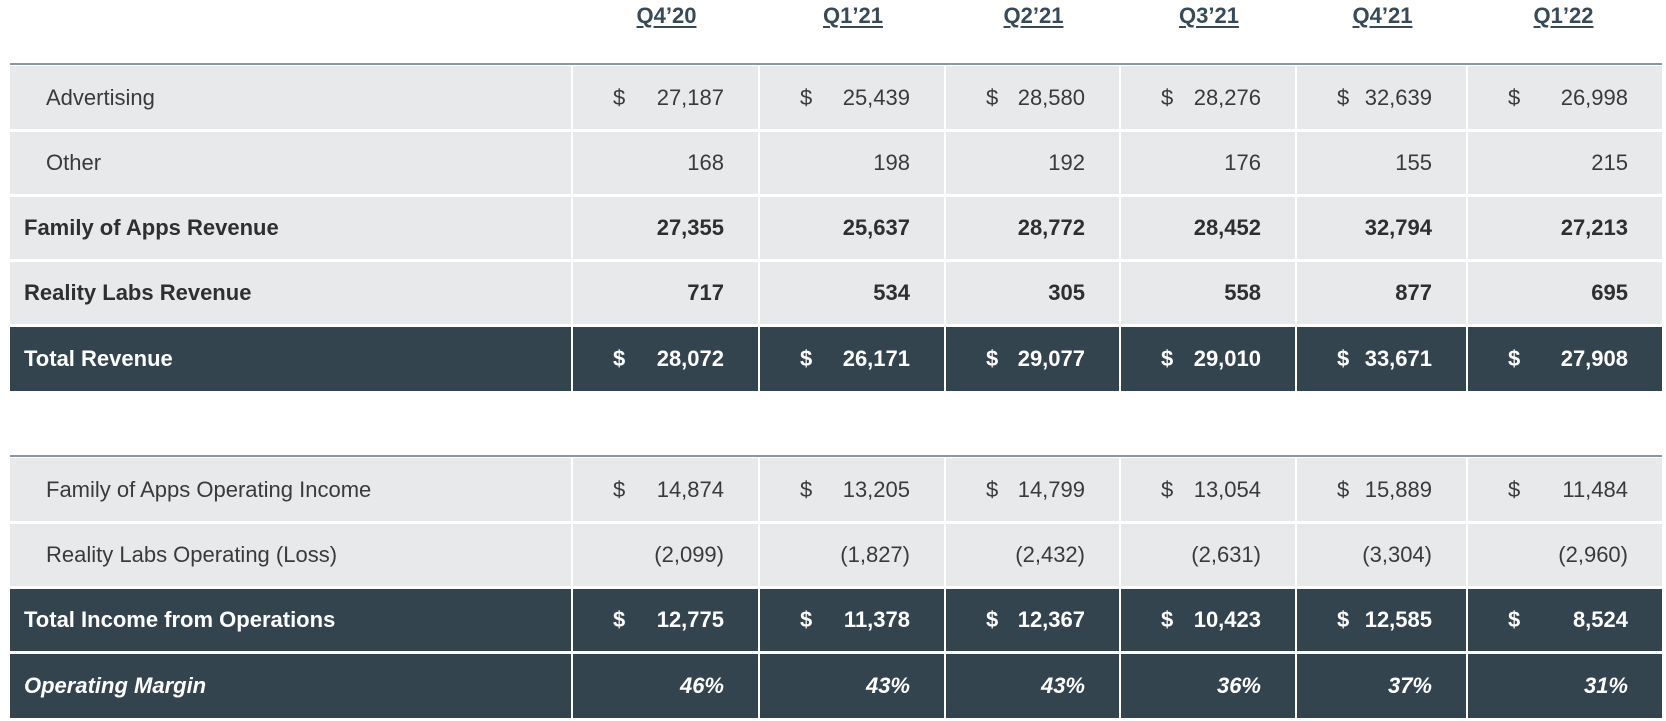 This screenshot has height=721, width=1666. Describe the element at coordinates (1033, 15) in the screenshot. I see `column-header-q2-21: Q2’21` at that location.